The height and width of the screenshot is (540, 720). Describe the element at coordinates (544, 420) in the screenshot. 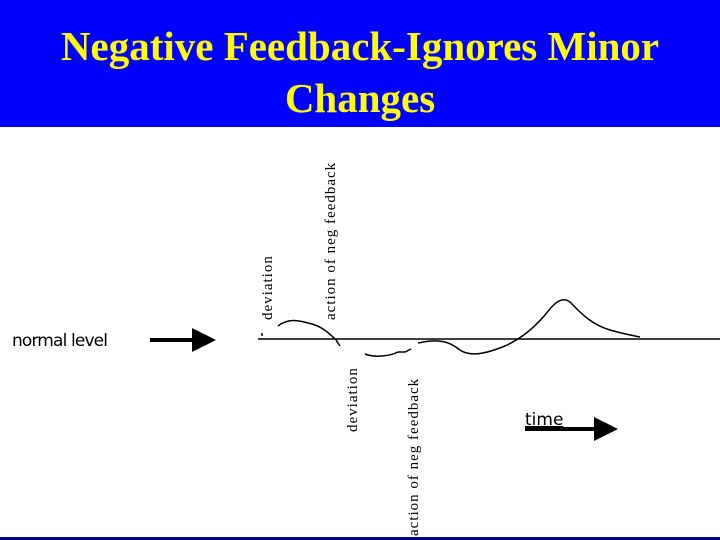

I see `time-label: time` at that location.